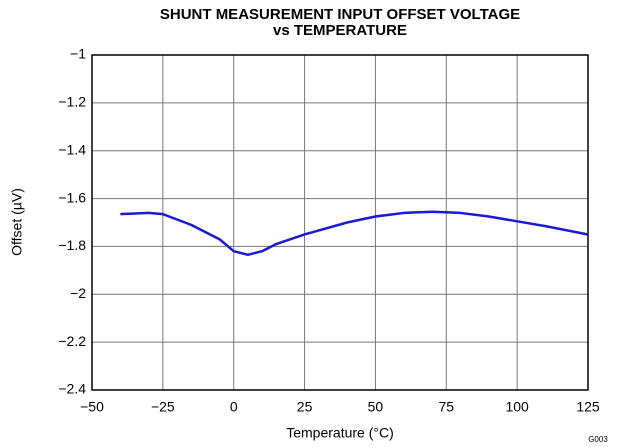 The height and width of the screenshot is (447, 621). Describe the element at coordinates (163, 407) in the screenshot. I see `x-tick-label: −25` at that location.